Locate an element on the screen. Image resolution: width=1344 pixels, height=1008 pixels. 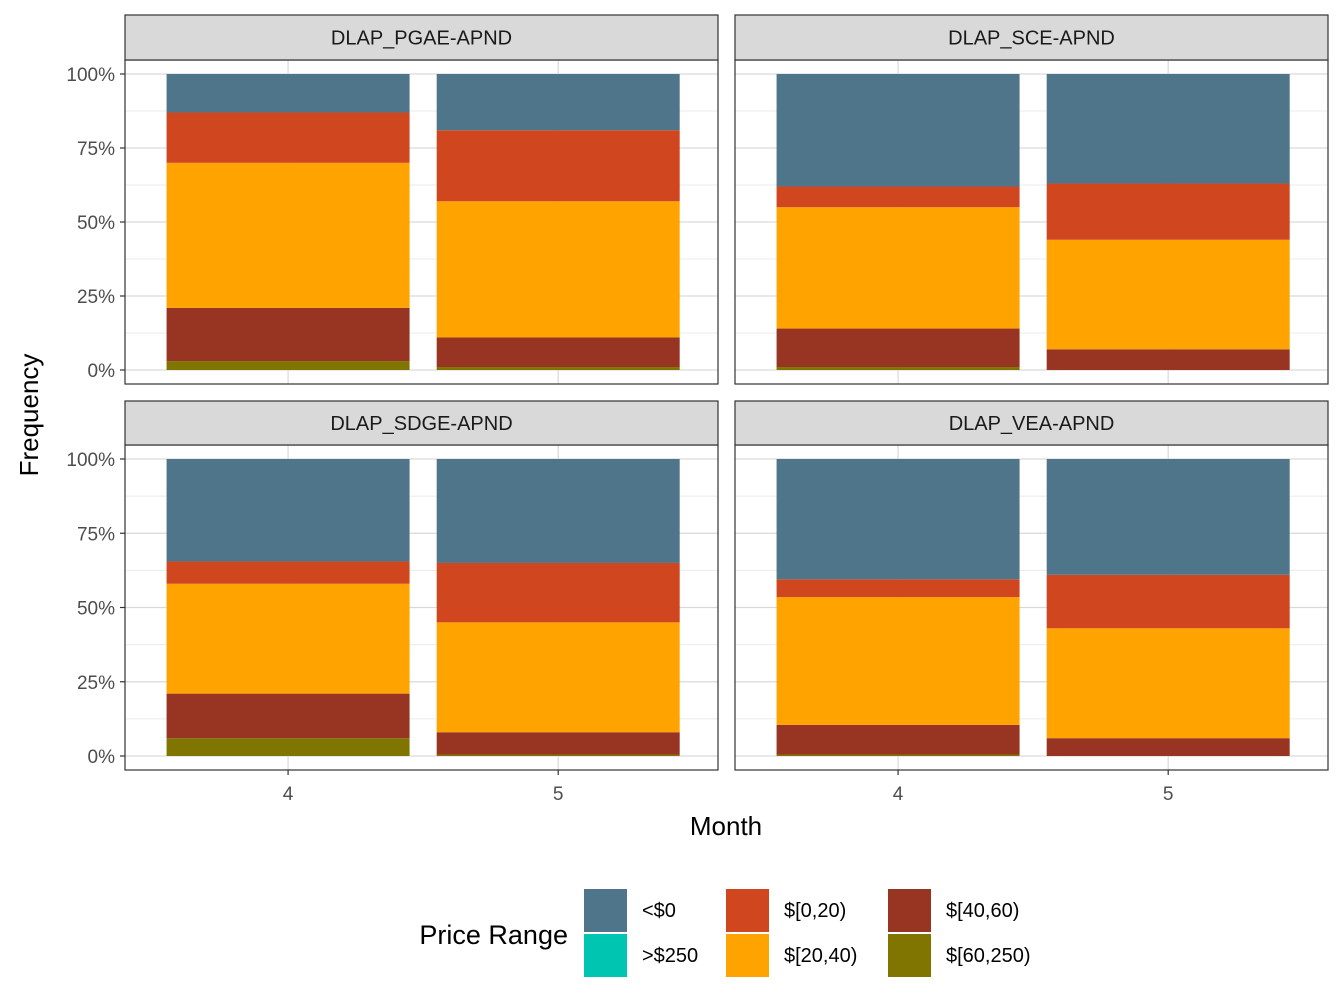
legend-label: $[40,60) is located at coordinates (982, 911).